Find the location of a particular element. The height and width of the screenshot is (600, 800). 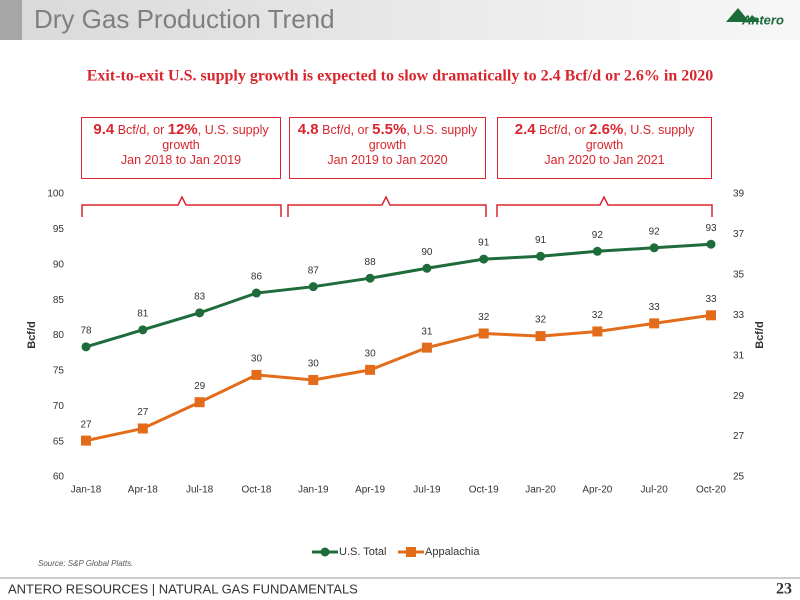

data-label: 88 is located at coordinates (371, 262).